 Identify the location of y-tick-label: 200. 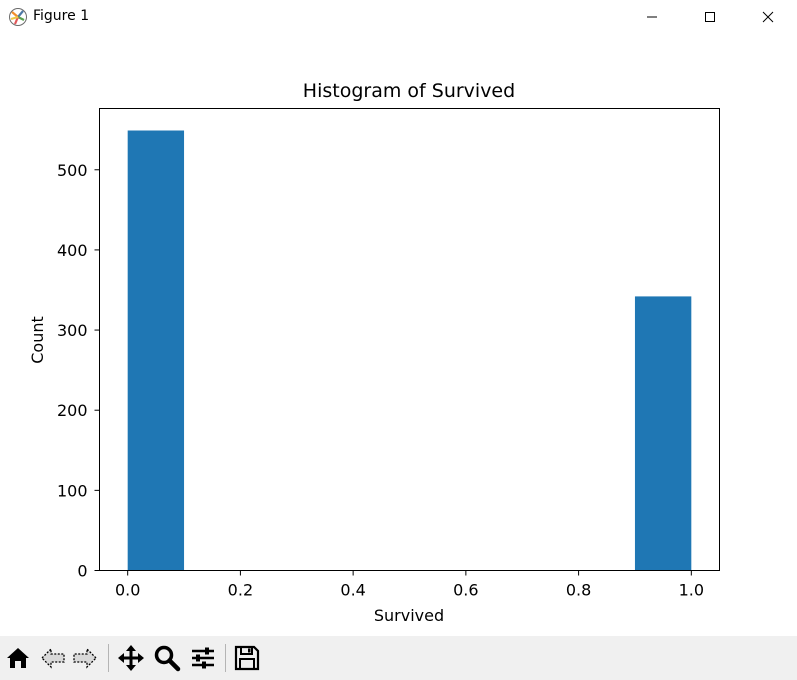
(72, 410).